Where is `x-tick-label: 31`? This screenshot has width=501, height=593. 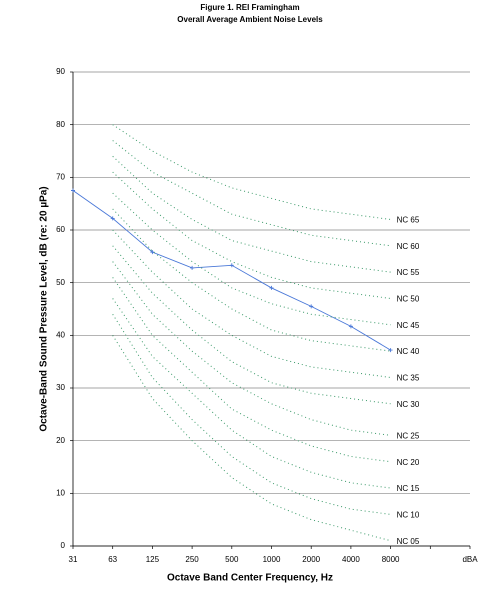
x-tick-label: 31 is located at coordinates (73, 559).